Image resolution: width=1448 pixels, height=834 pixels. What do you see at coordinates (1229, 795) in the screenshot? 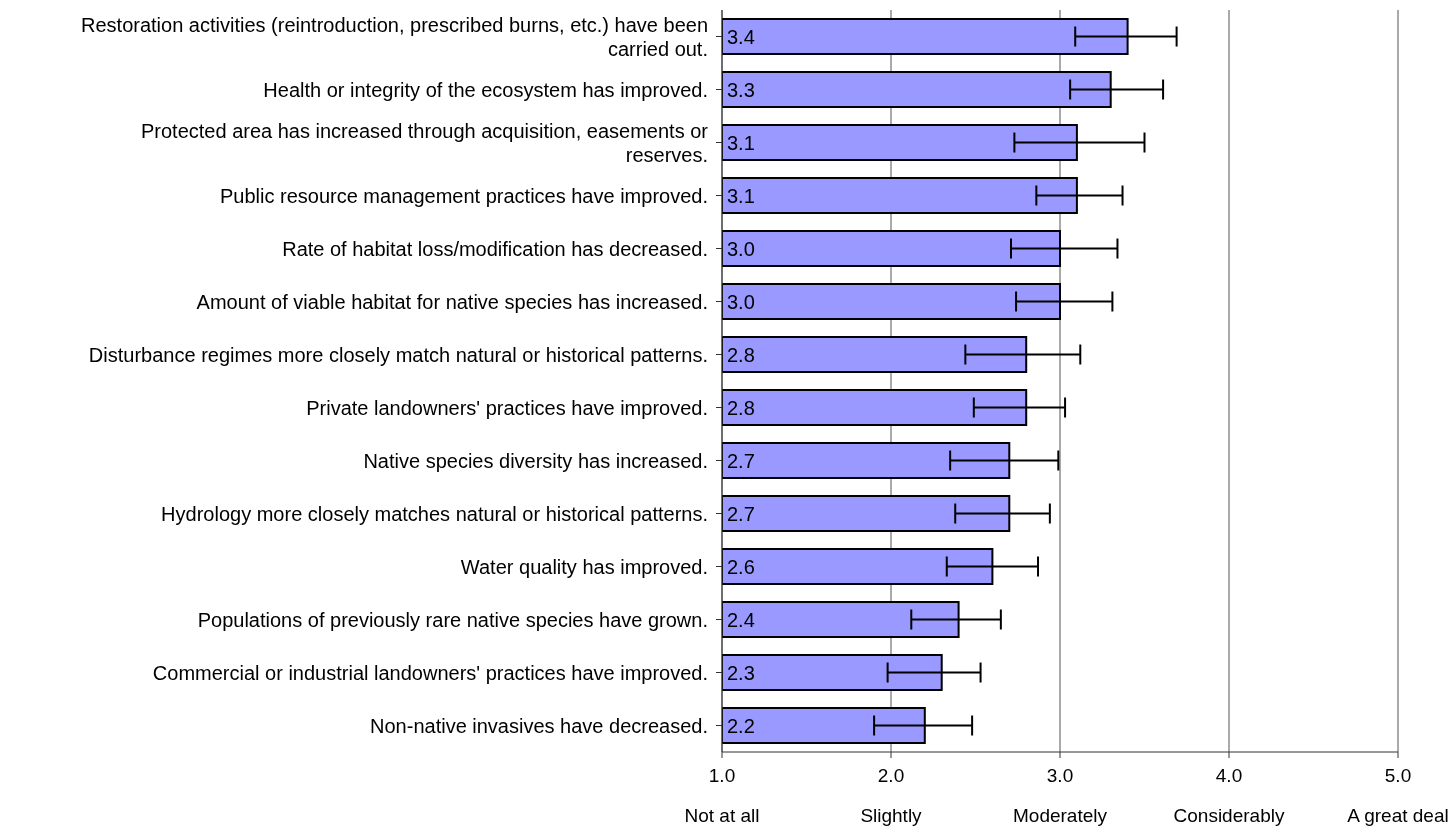
I see `x-tick-label: 4.0 Considerably` at bounding box center [1229, 795].